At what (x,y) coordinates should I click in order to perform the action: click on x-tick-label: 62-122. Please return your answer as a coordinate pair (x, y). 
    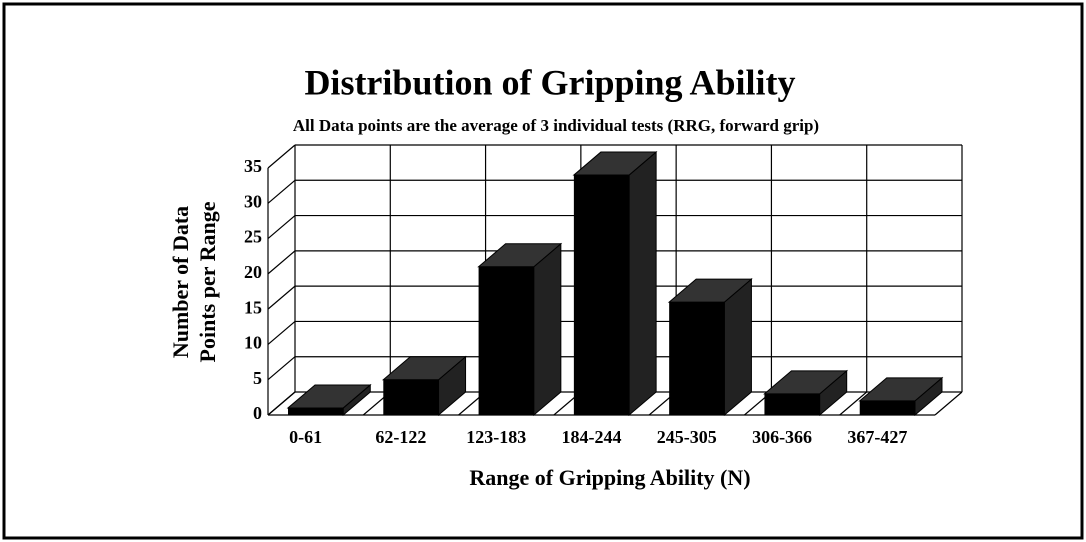
    Looking at the image, I should click on (400, 437).